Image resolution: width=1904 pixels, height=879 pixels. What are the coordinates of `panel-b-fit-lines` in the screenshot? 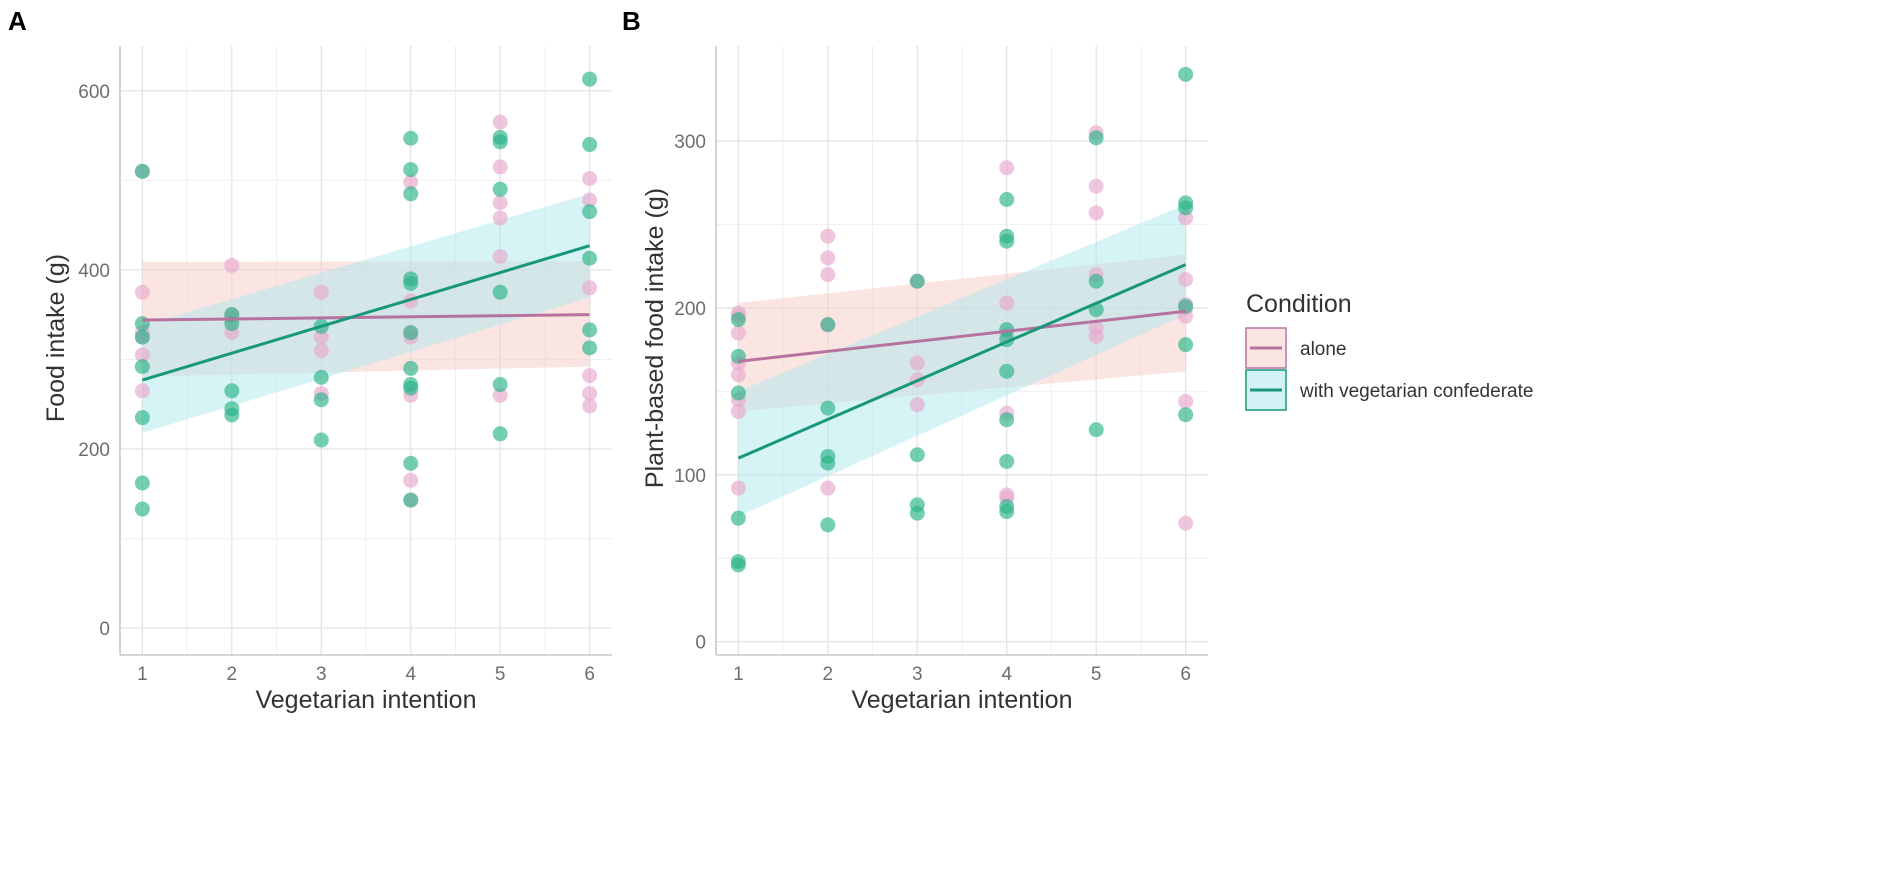 It's located at (962, 361).